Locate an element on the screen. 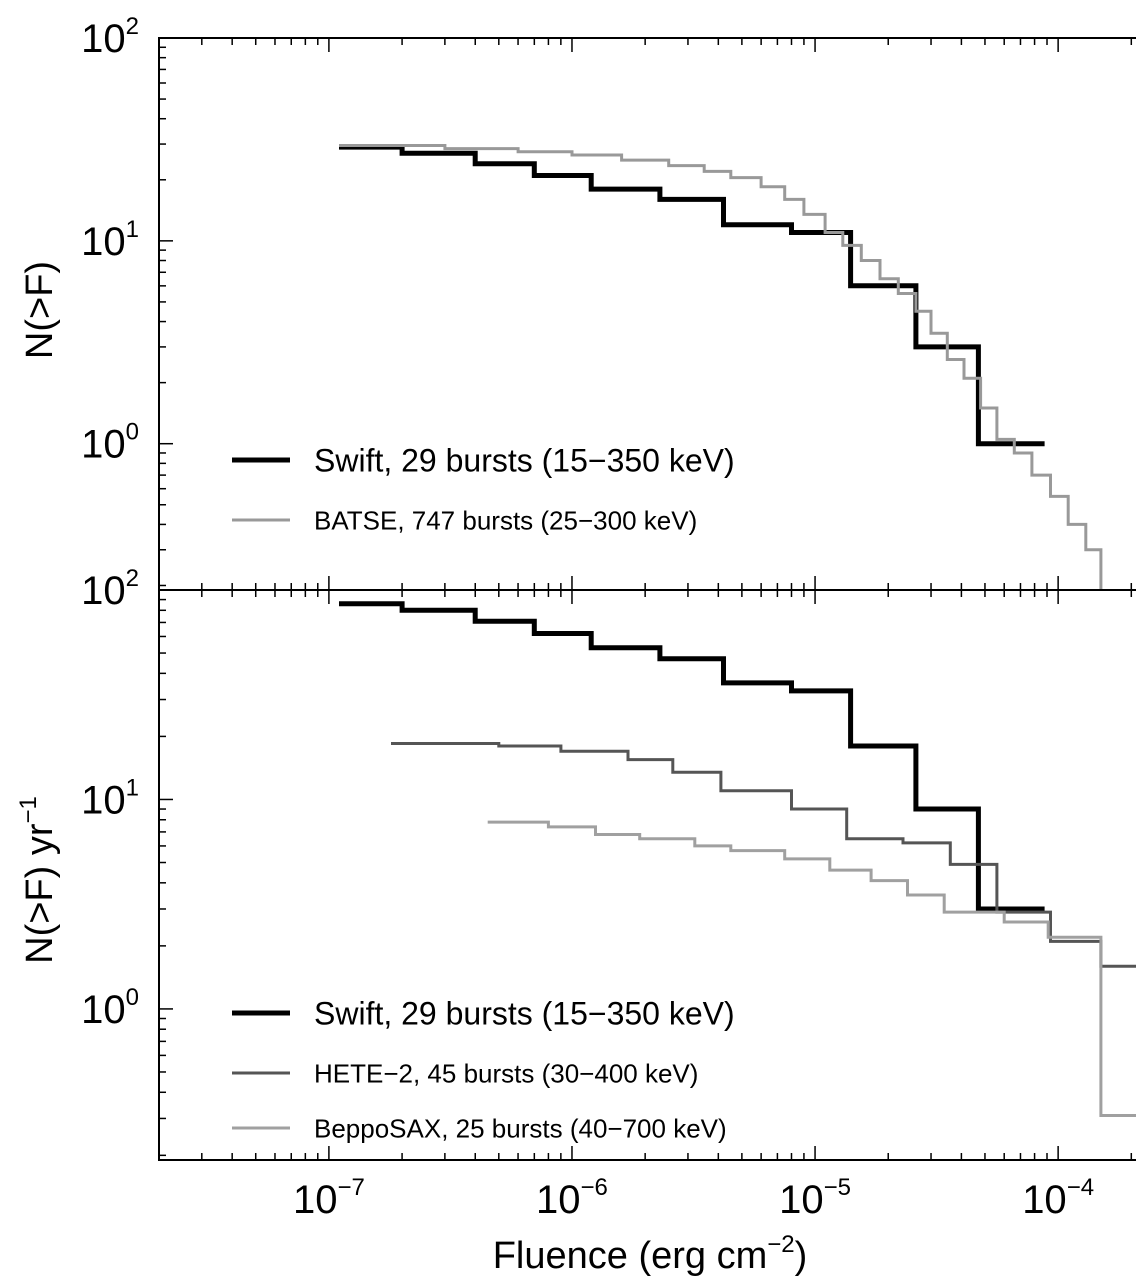 This screenshot has width=1136, height=1281. x-tick-label: 10⁻⁵ is located at coordinates (815, 1198).